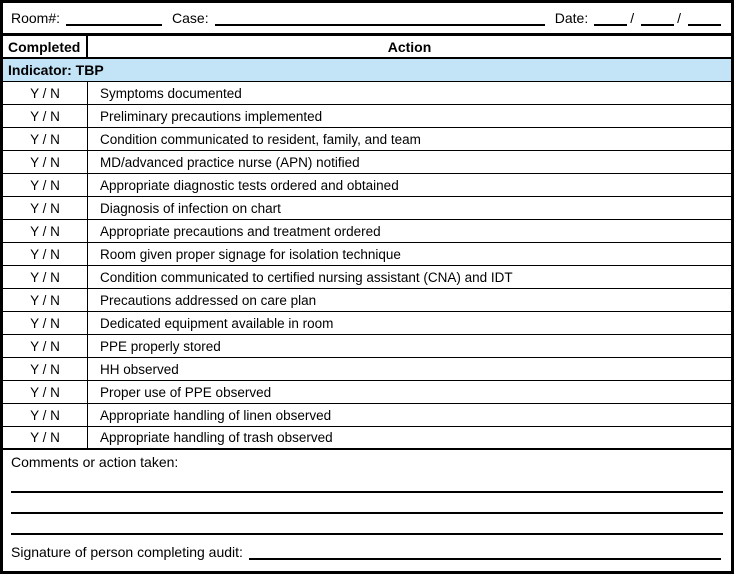 Image resolution: width=734 pixels, height=574 pixels. What do you see at coordinates (379, 18) in the screenshot?
I see `case-field` at bounding box center [379, 18].